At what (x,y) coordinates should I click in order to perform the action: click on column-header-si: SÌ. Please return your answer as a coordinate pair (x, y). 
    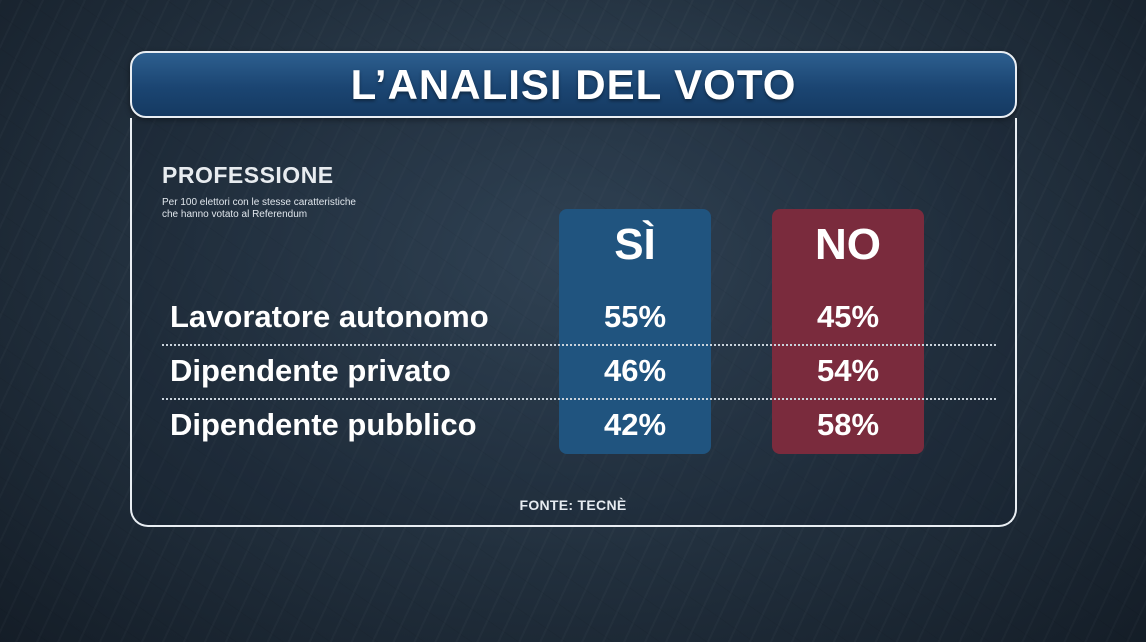
    Looking at the image, I should click on (635, 244).